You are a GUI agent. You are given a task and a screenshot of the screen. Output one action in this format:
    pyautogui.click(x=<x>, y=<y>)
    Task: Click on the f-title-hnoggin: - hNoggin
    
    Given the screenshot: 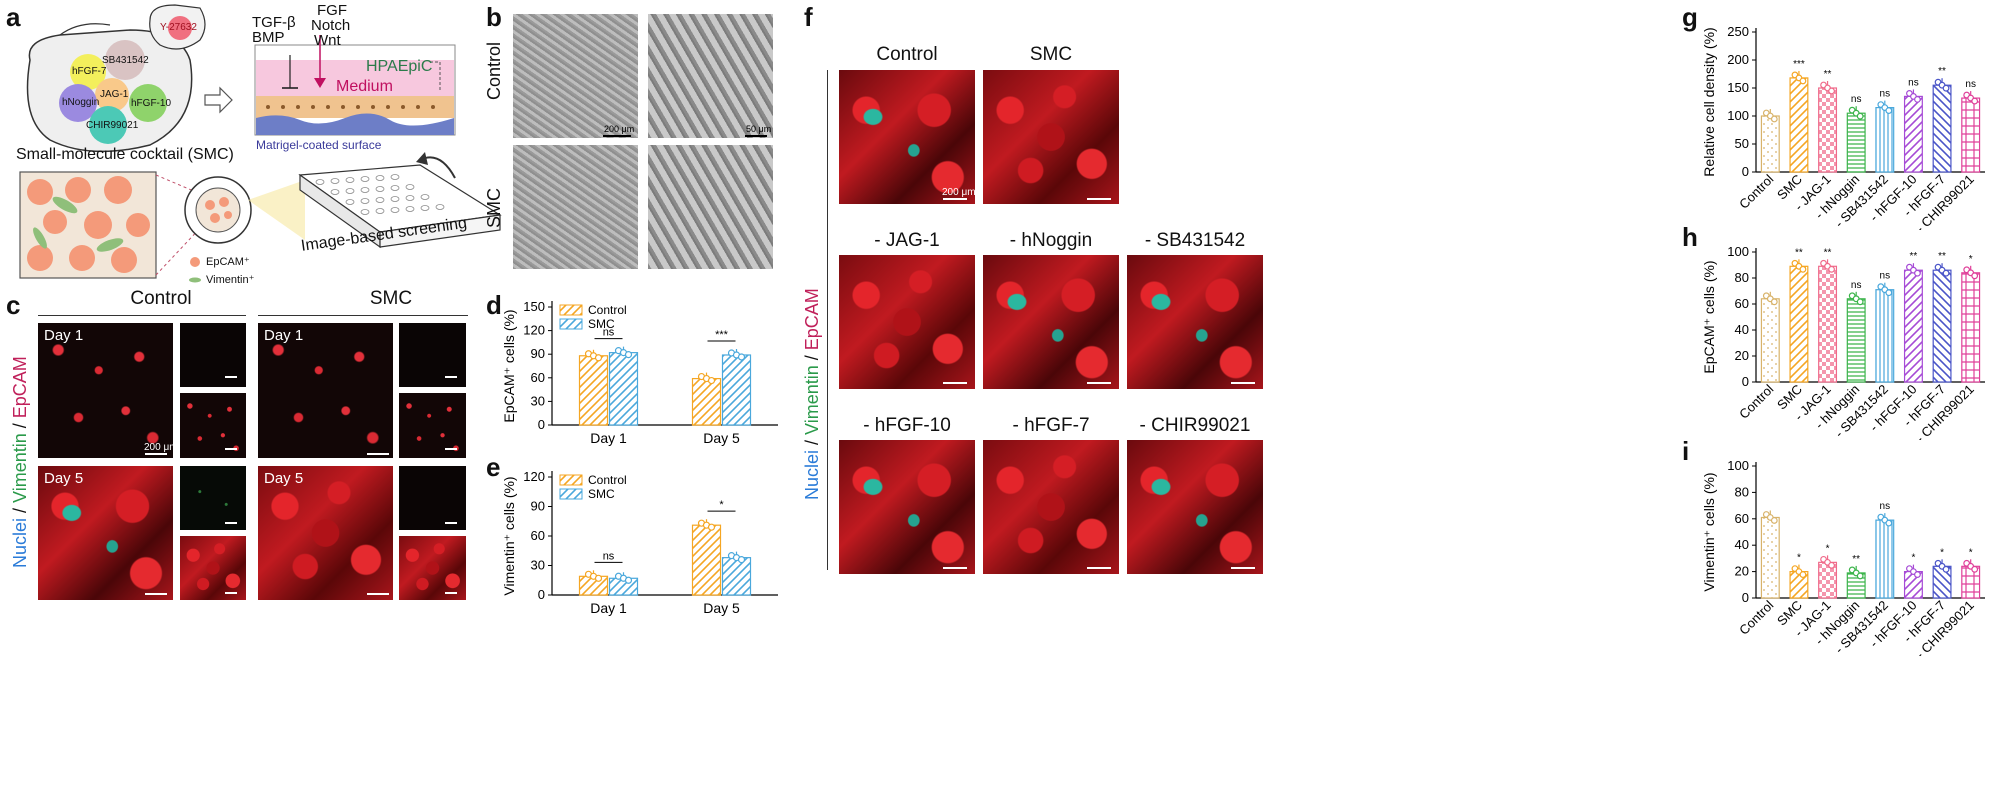 What is the action you would take?
    pyautogui.click(x=1051, y=240)
    